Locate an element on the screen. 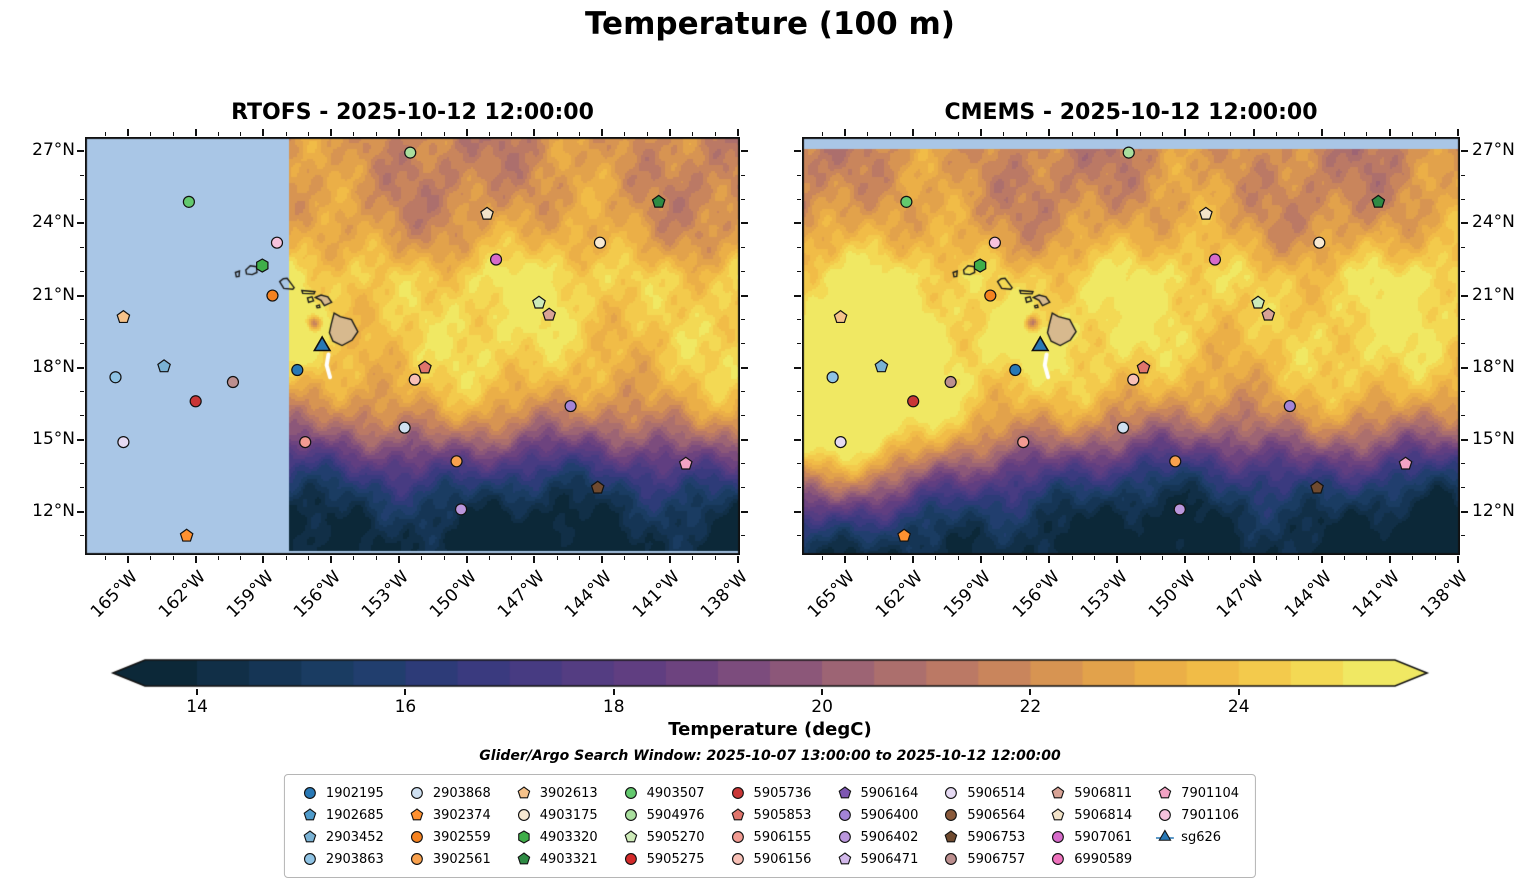 Image resolution: width=1540 pixels, height=889 pixels. legend-entry-5906814: 5906814 is located at coordinates (1090, 815).